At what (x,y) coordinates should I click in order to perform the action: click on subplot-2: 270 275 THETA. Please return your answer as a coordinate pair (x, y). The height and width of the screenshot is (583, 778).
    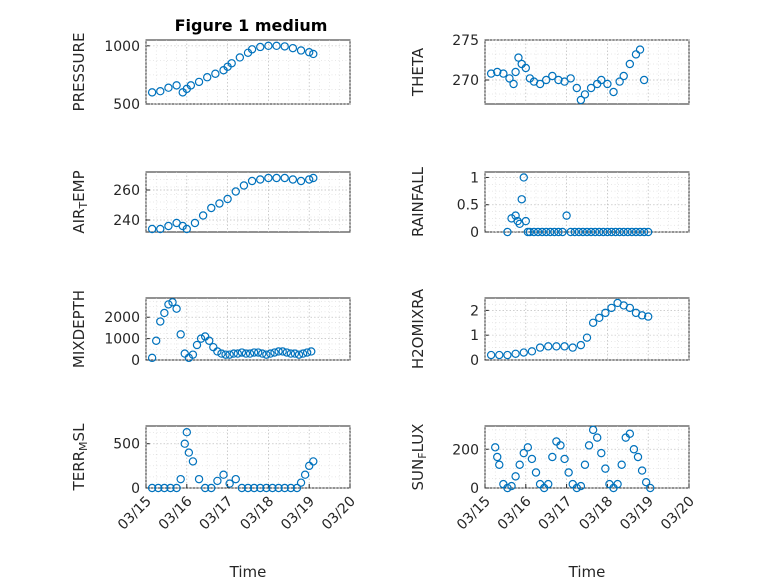
    Looking at the image, I should click on (549, 69).